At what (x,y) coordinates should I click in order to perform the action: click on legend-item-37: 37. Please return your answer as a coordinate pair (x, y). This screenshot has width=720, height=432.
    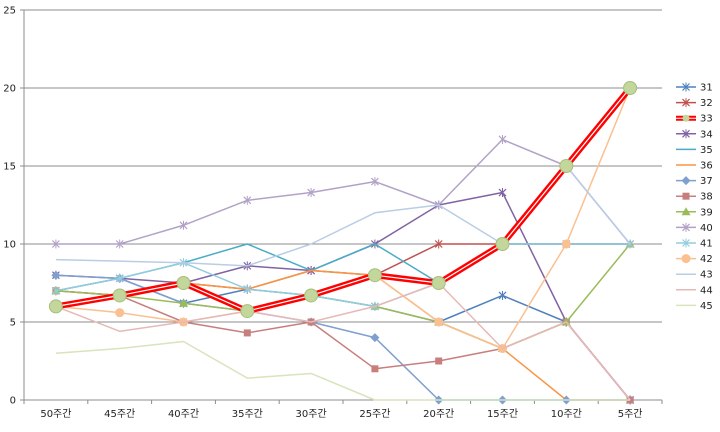
    Looking at the image, I should click on (694, 181).